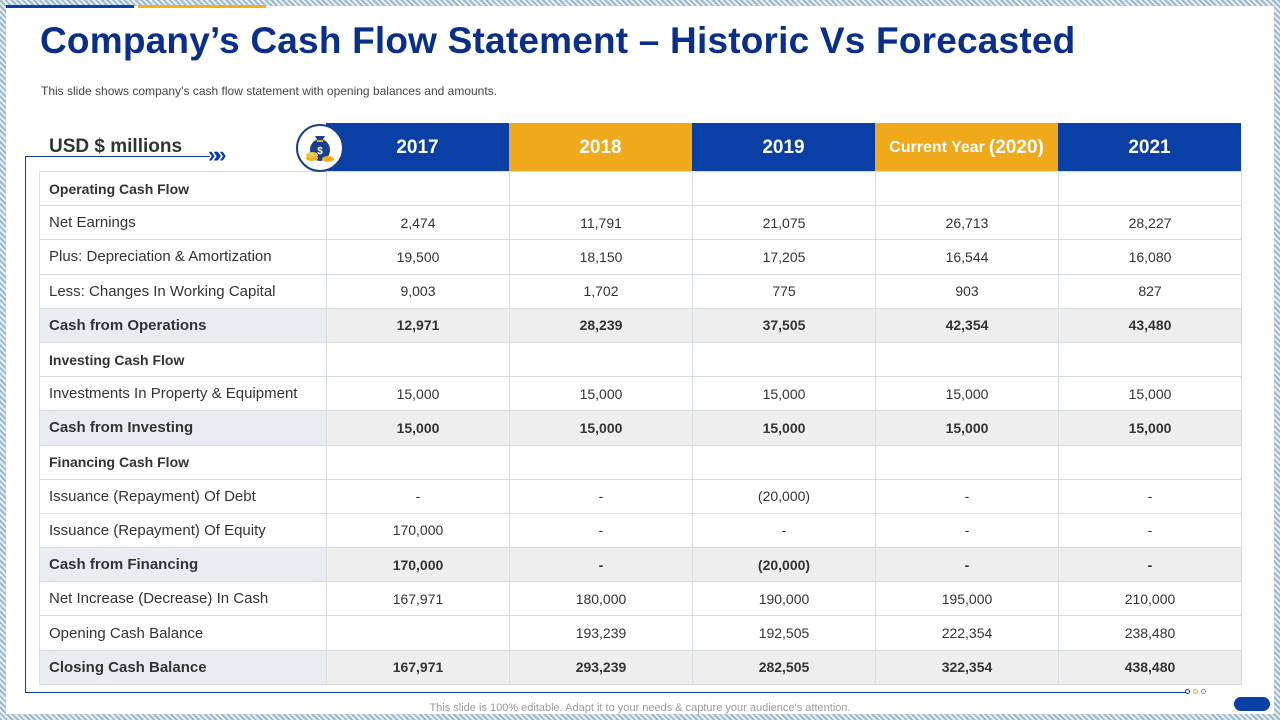  I want to click on year-header-row: 2017 2018 2019 Current Year (2020) 2021, so click(783, 147).